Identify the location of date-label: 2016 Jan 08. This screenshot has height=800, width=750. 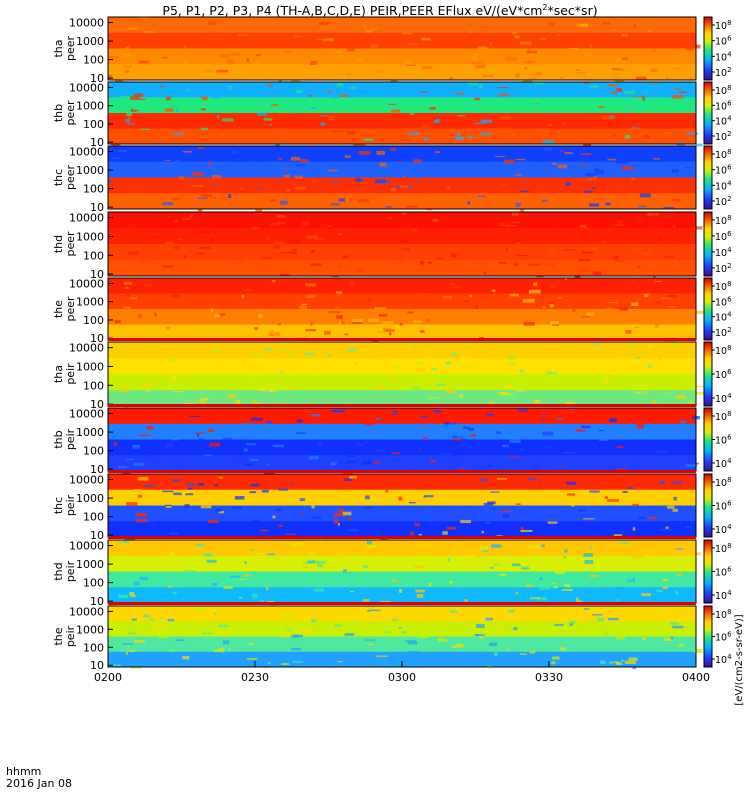
(39, 783).